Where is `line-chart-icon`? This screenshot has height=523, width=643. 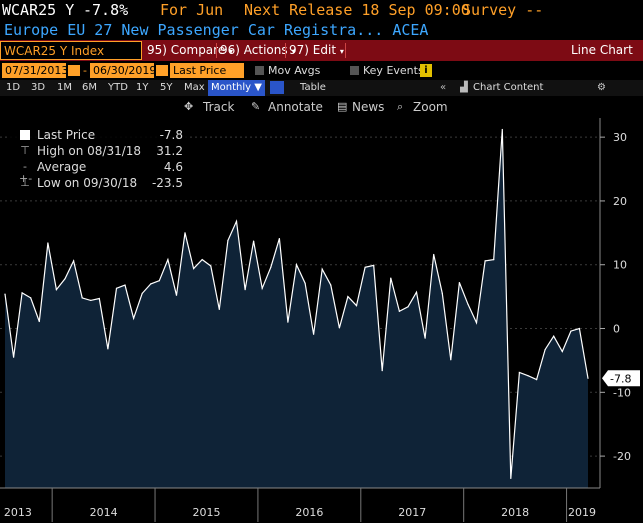 line-chart-icon is located at coordinates (277, 87).